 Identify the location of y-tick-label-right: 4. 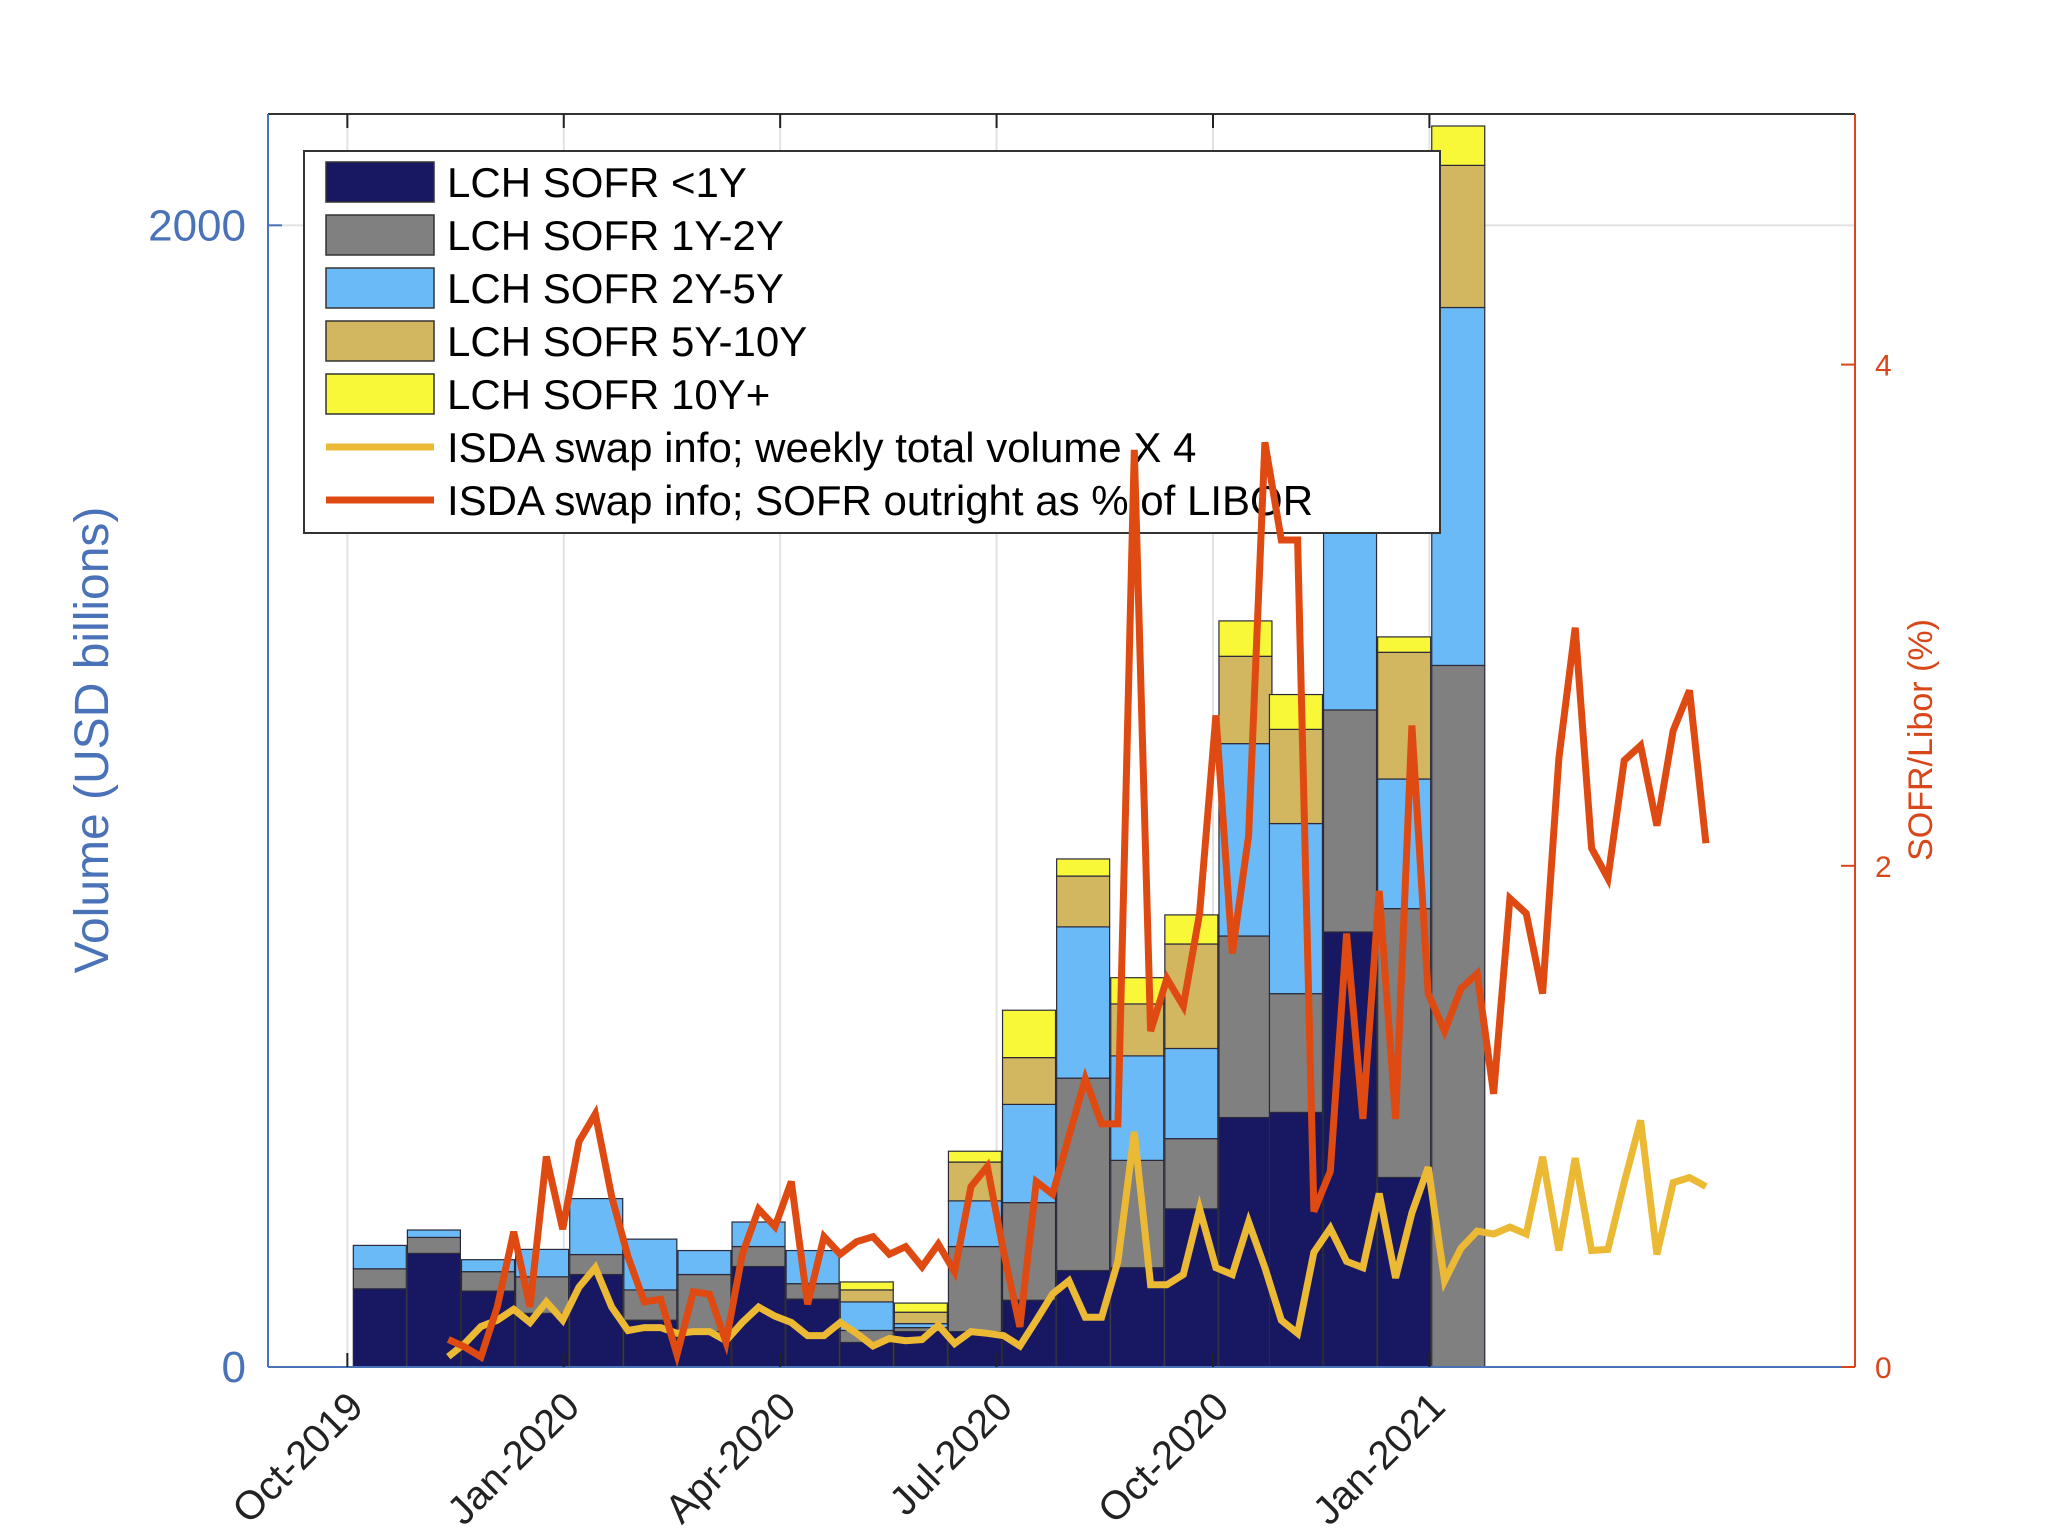
(1883, 366).